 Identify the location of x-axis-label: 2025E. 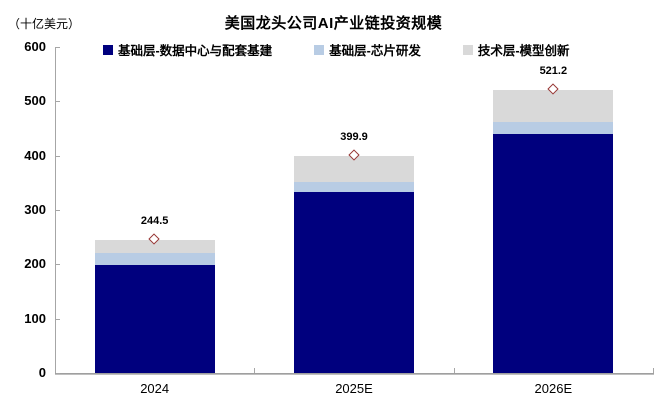
(354, 388).